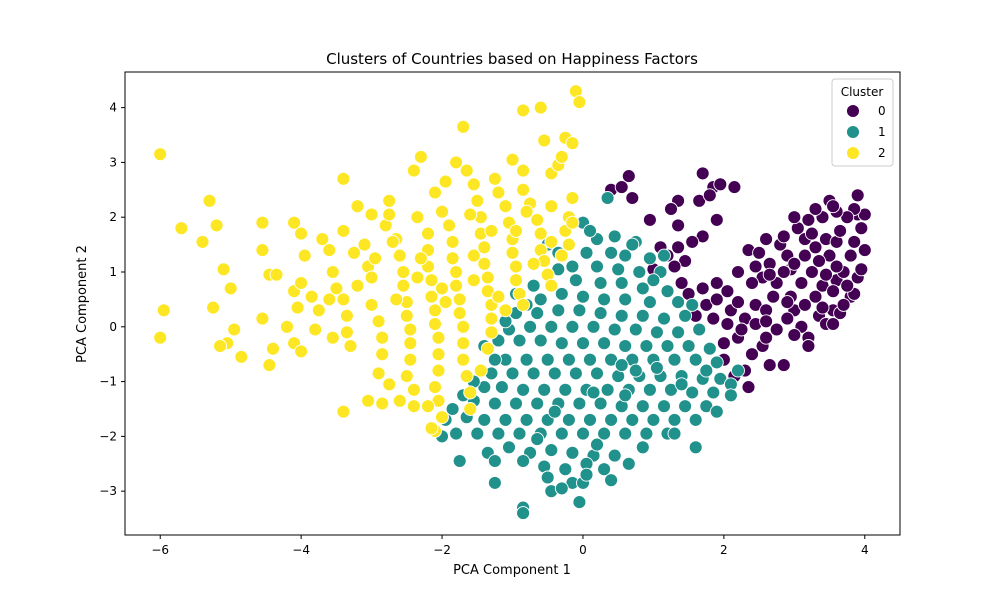 Image resolution: width=1000 pixels, height=600 pixels. What do you see at coordinates (113, 327) in the screenshot?
I see `y-tick-label: 0` at bounding box center [113, 327].